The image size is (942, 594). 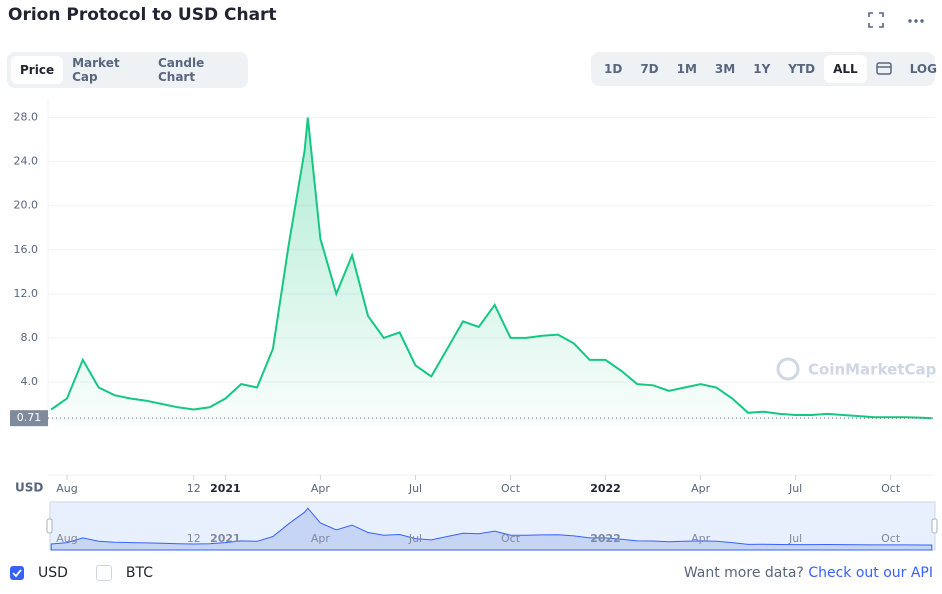 What do you see at coordinates (194, 538) in the screenshot?
I see `navigator-tick-label: 12` at bounding box center [194, 538].